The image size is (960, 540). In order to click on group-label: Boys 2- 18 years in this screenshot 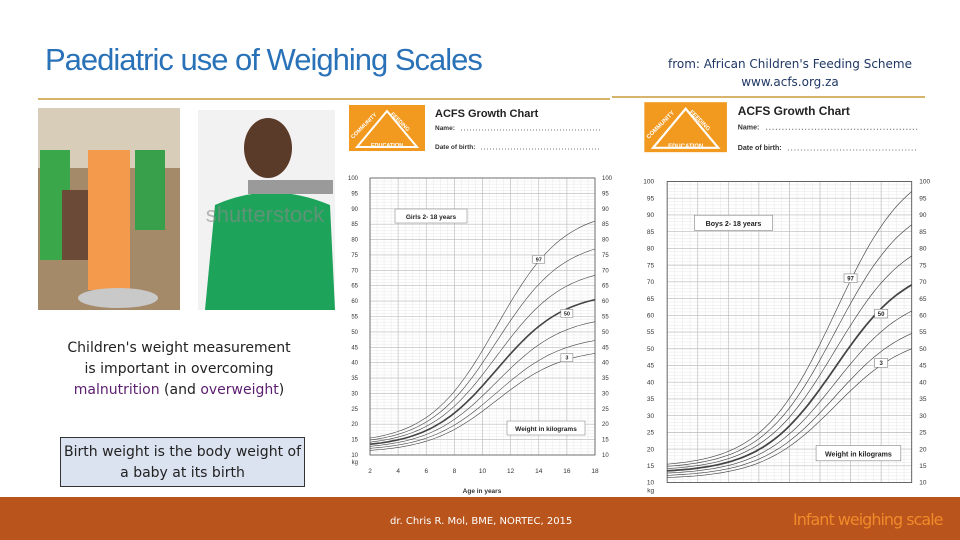, I will do `click(734, 224)`.